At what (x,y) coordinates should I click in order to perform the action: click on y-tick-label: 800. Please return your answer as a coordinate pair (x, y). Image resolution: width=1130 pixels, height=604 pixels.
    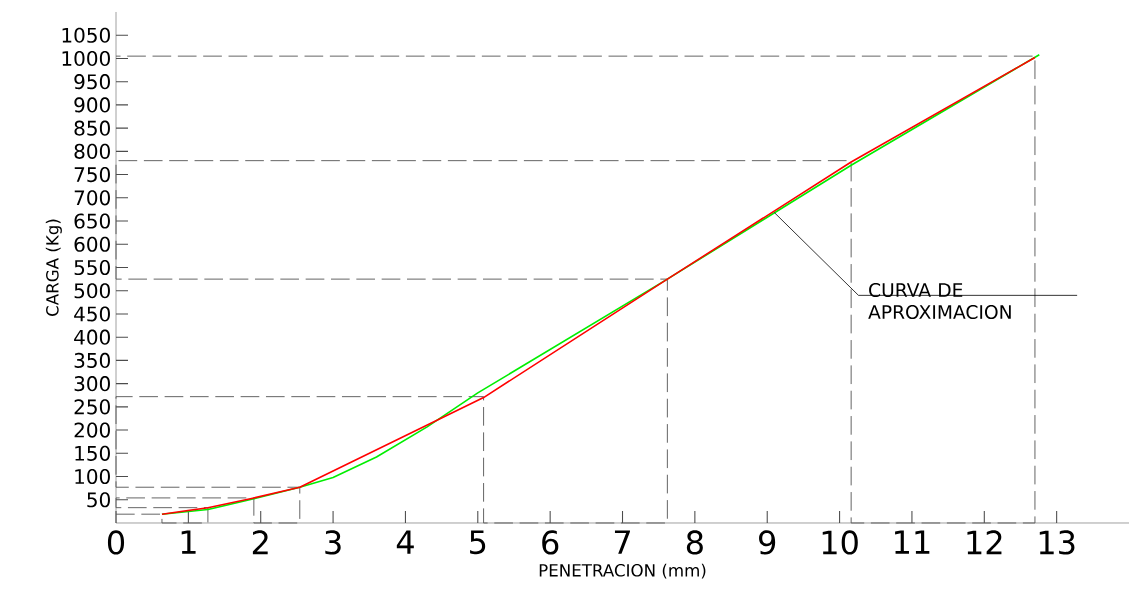
    Looking at the image, I should click on (92, 151).